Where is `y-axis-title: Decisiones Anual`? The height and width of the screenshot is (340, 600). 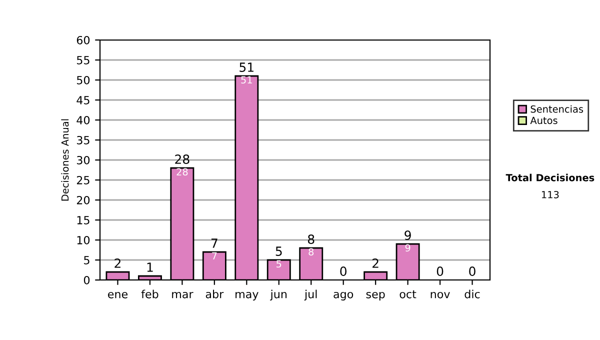 y-axis-title: Decisiones Anual is located at coordinates (65, 160).